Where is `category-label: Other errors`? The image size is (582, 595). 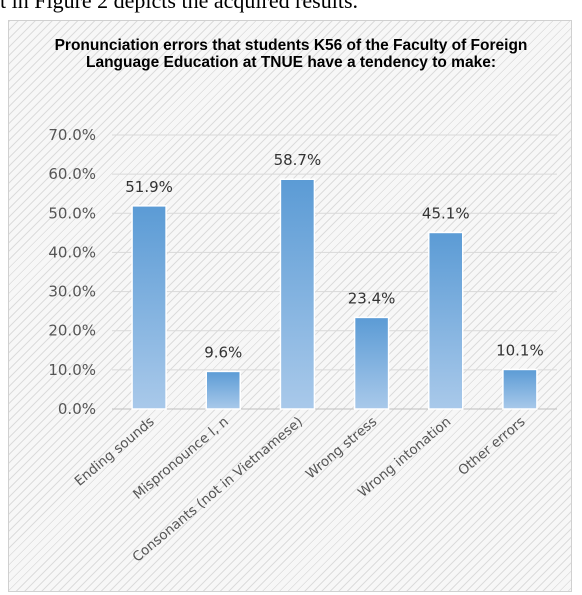 category-label: Other errors is located at coordinates (491, 446).